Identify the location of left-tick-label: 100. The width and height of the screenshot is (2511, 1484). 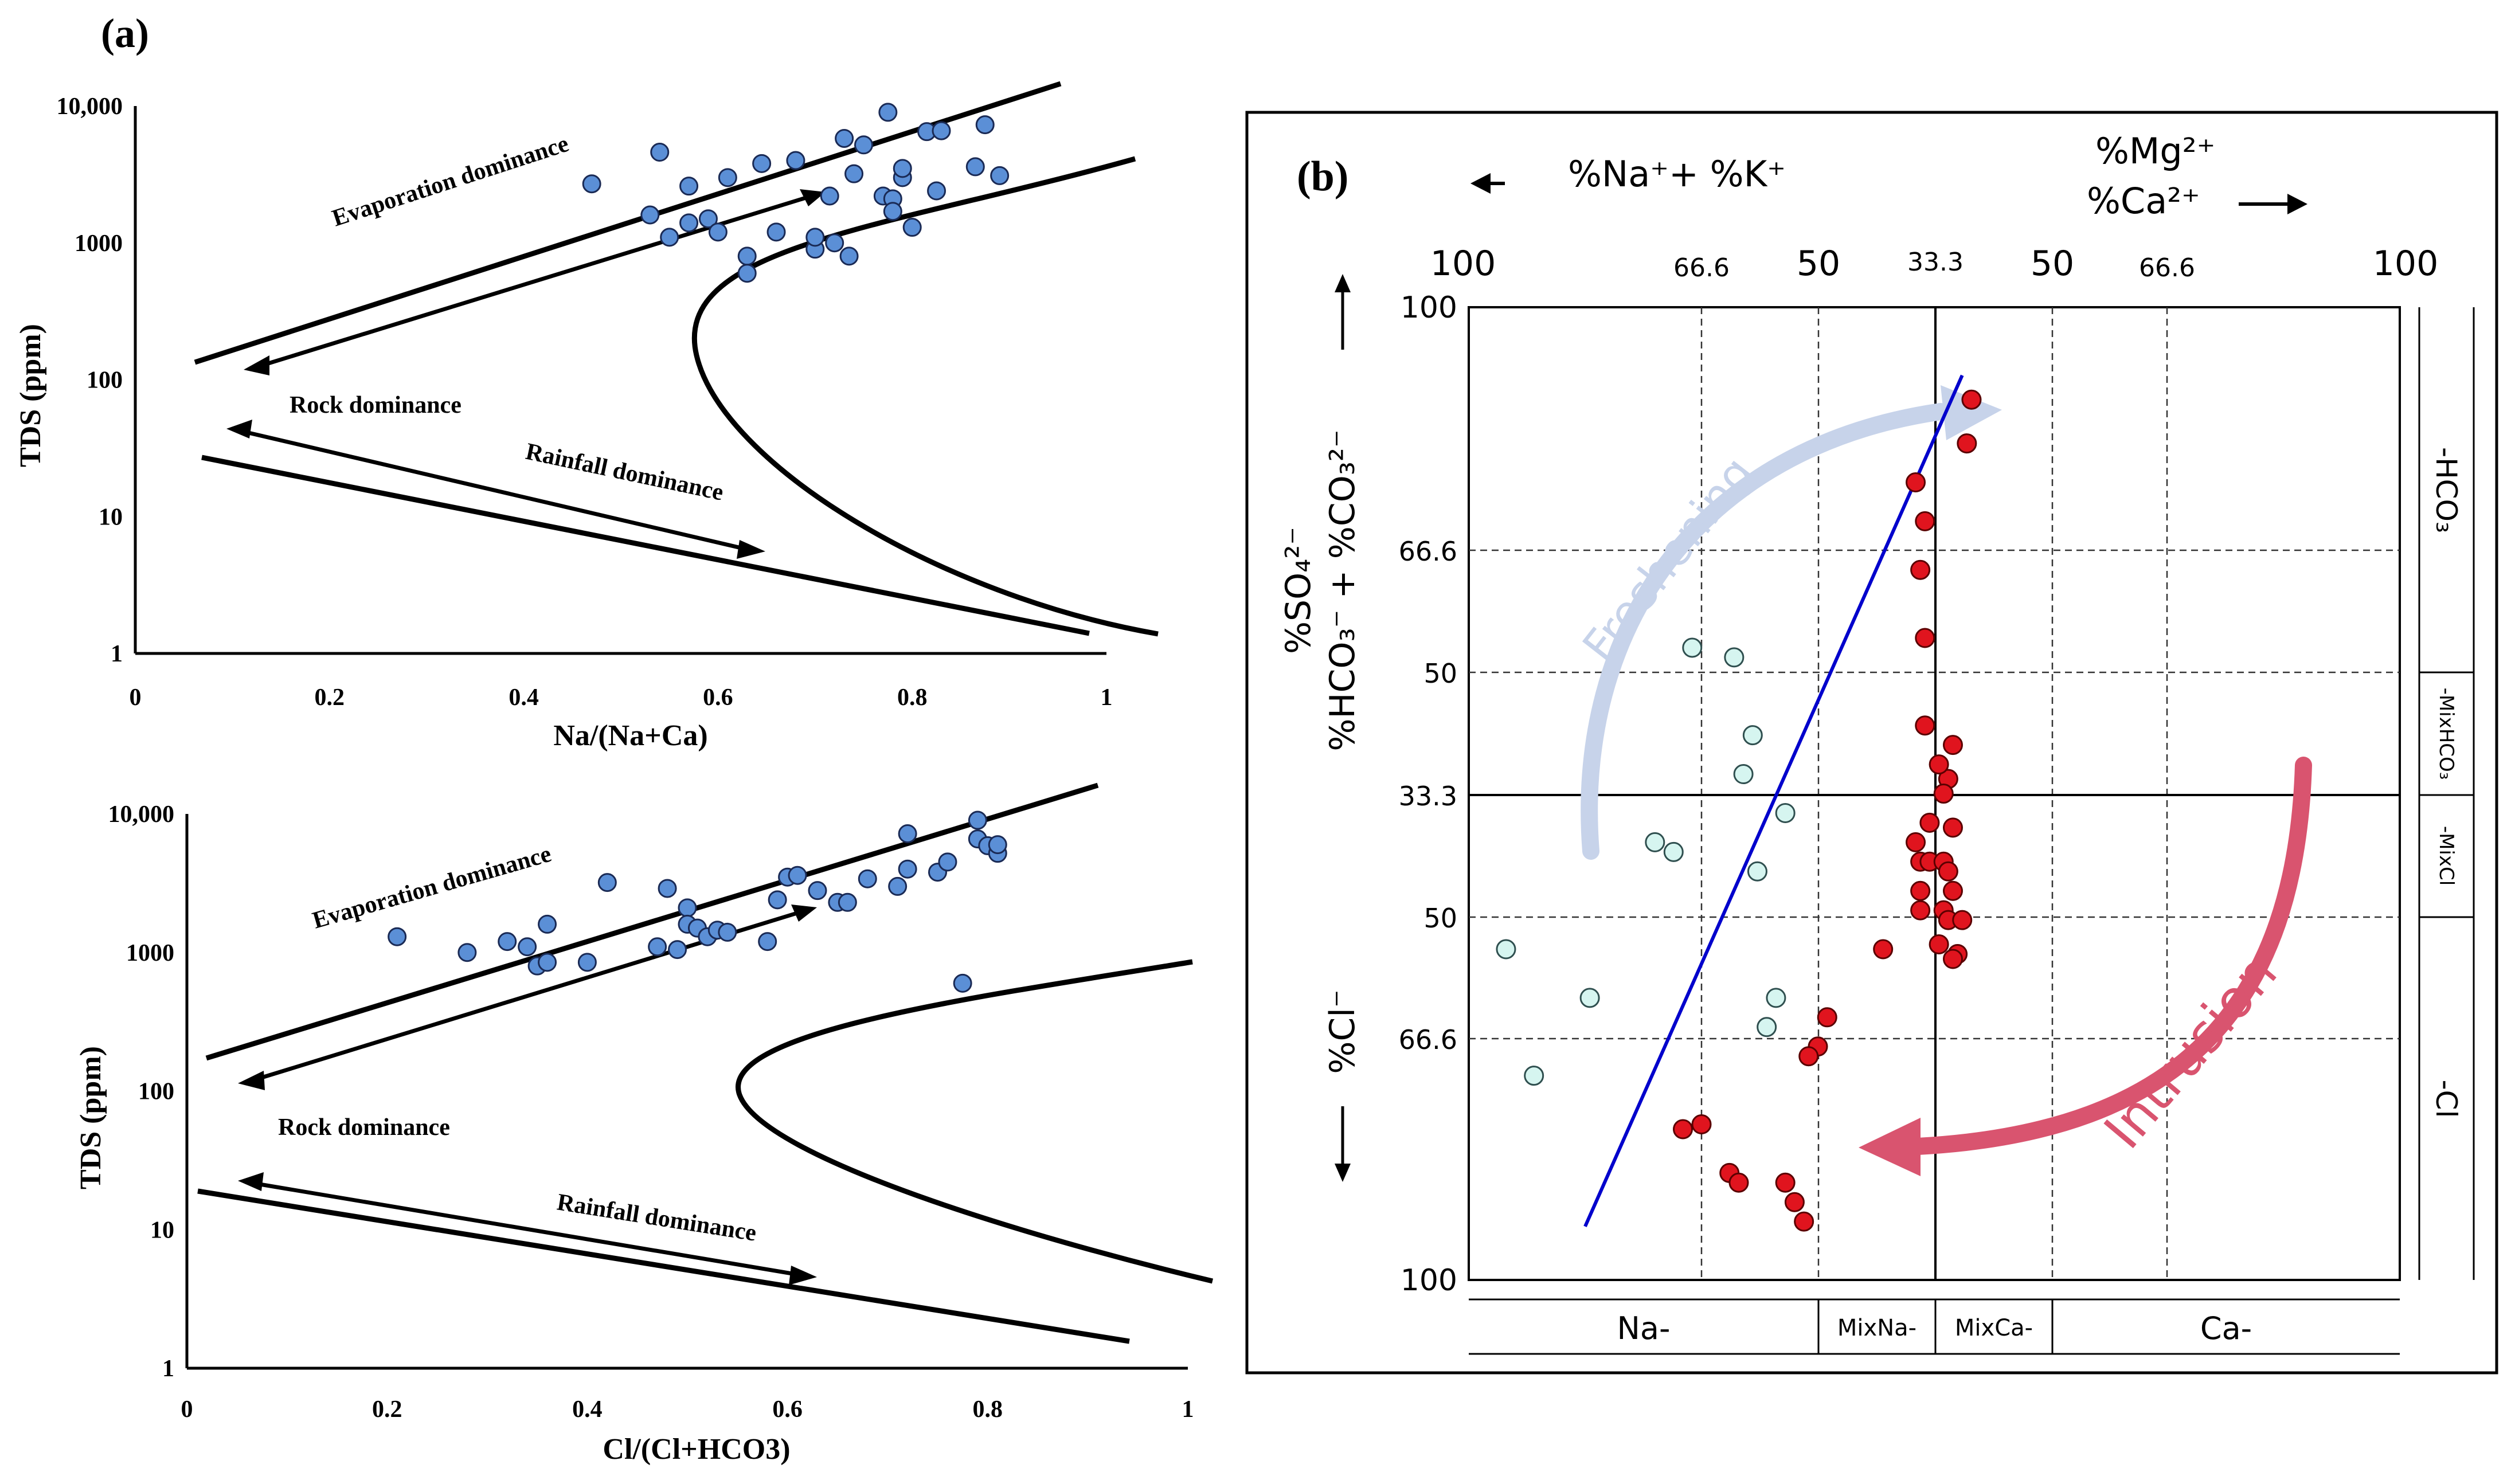
(1429, 1280).